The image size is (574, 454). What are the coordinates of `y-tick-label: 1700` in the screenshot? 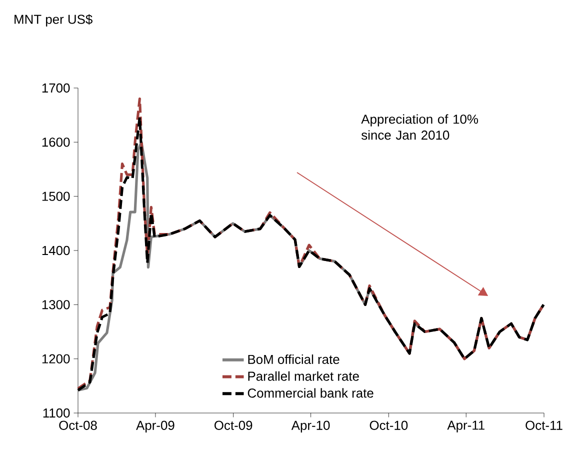 It's located at (56, 88).